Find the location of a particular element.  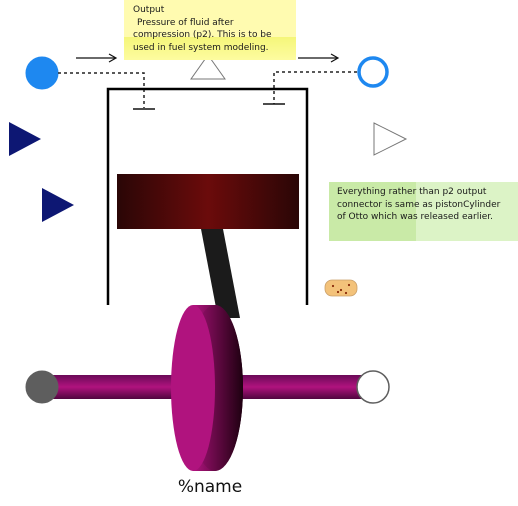

connecting-rod is located at coordinates (220, 273).